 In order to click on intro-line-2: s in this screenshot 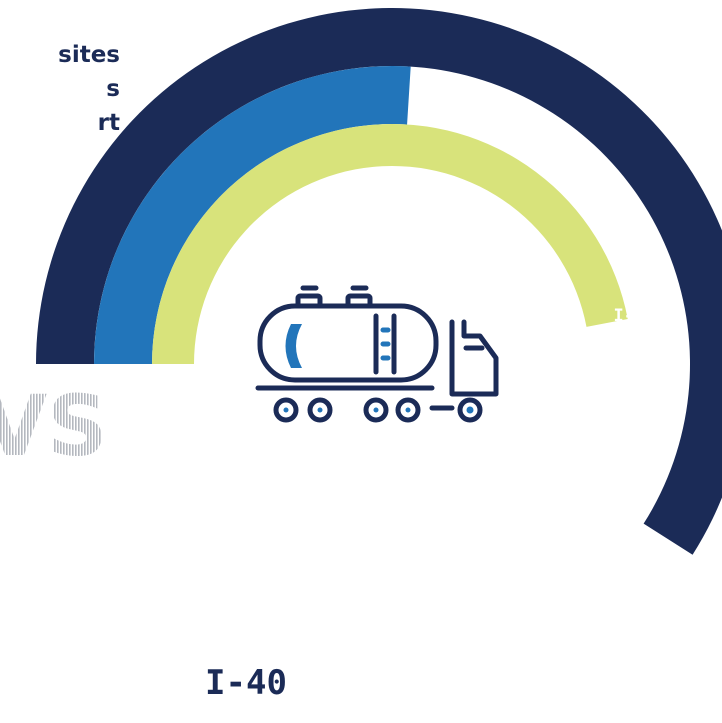, I will do `click(113, 89)`.